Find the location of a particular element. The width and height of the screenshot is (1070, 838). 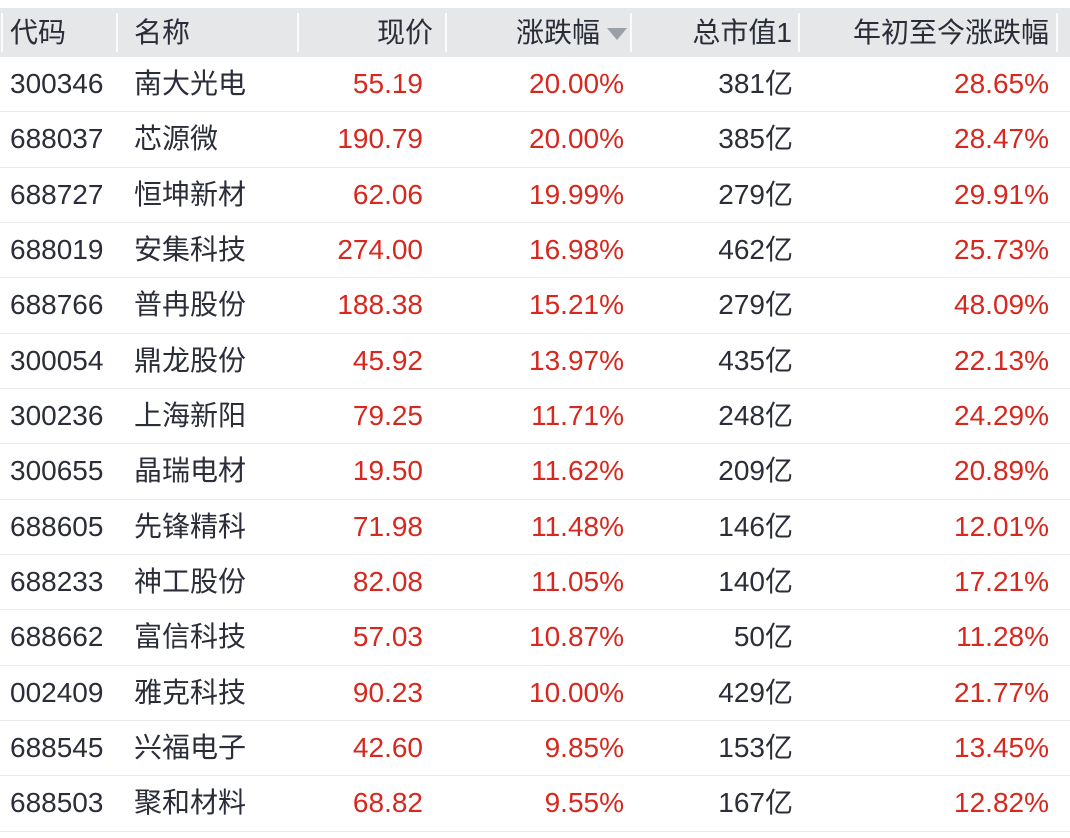

table-row: 688727 恒坤新材 62.06 19.99% 279亿 29.91% is located at coordinates (535, 195).